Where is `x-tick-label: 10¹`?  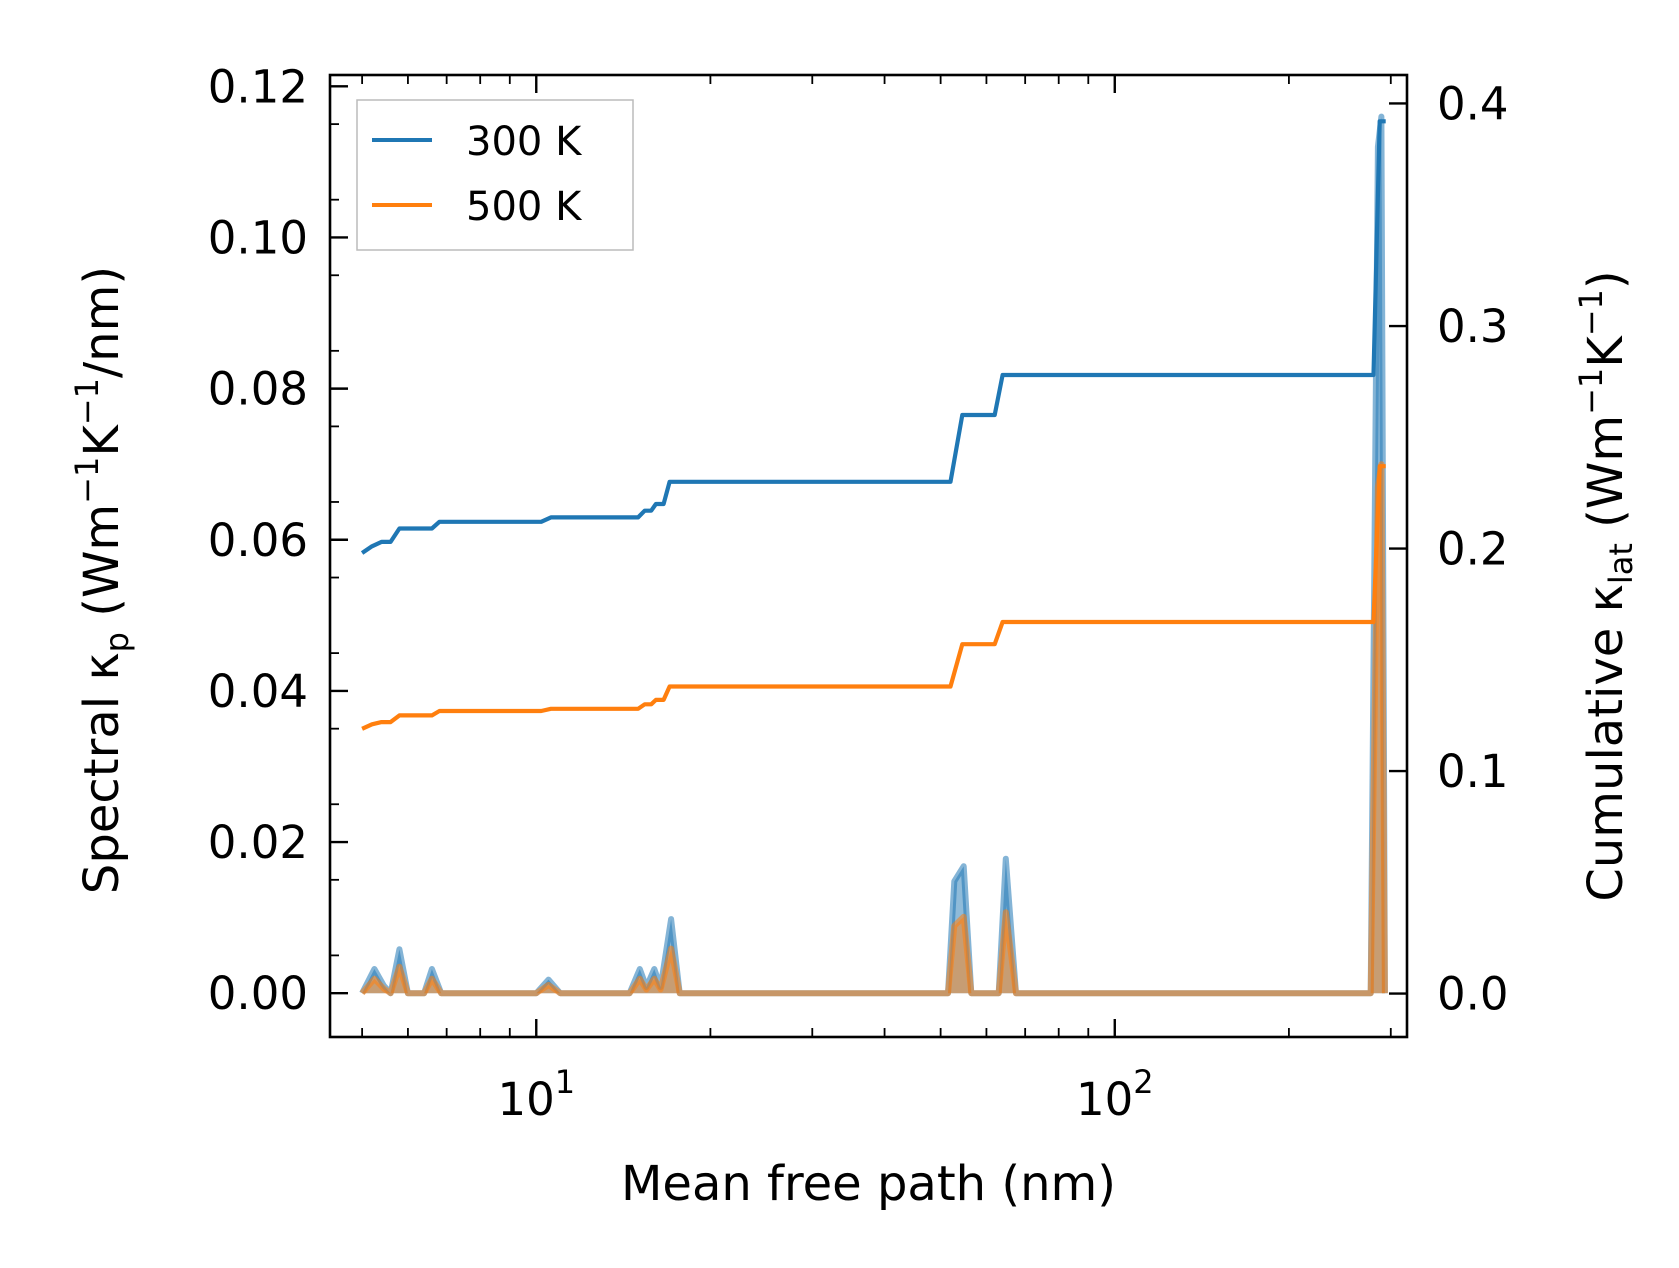 x-tick-label: 10¹ is located at coordinates (536, 1094).